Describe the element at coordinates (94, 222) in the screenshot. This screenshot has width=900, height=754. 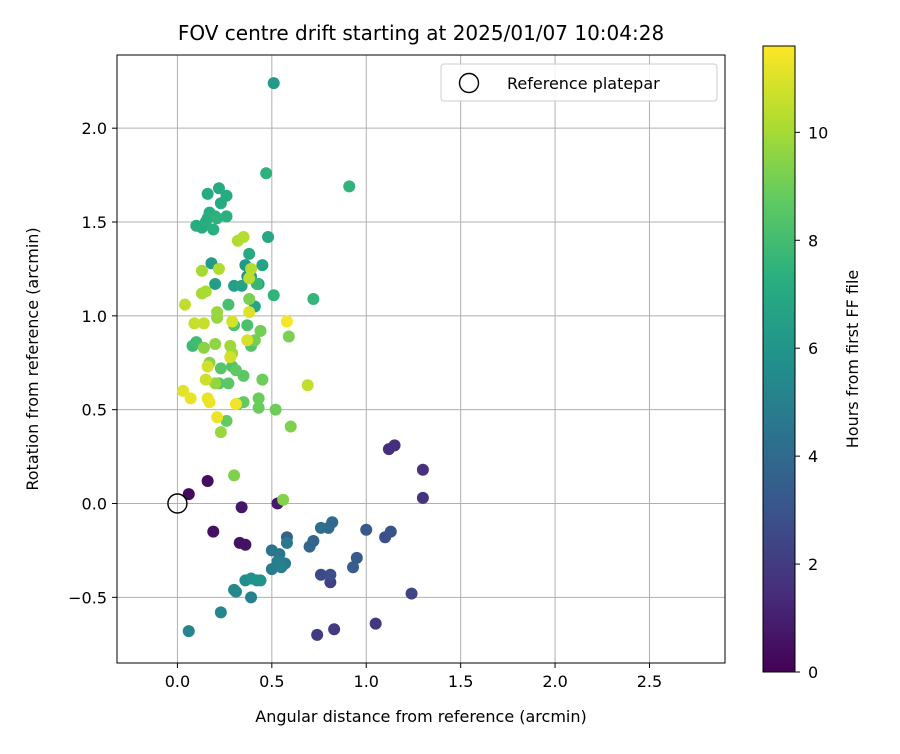
I see `y-tick-label: 1.5` at that location.